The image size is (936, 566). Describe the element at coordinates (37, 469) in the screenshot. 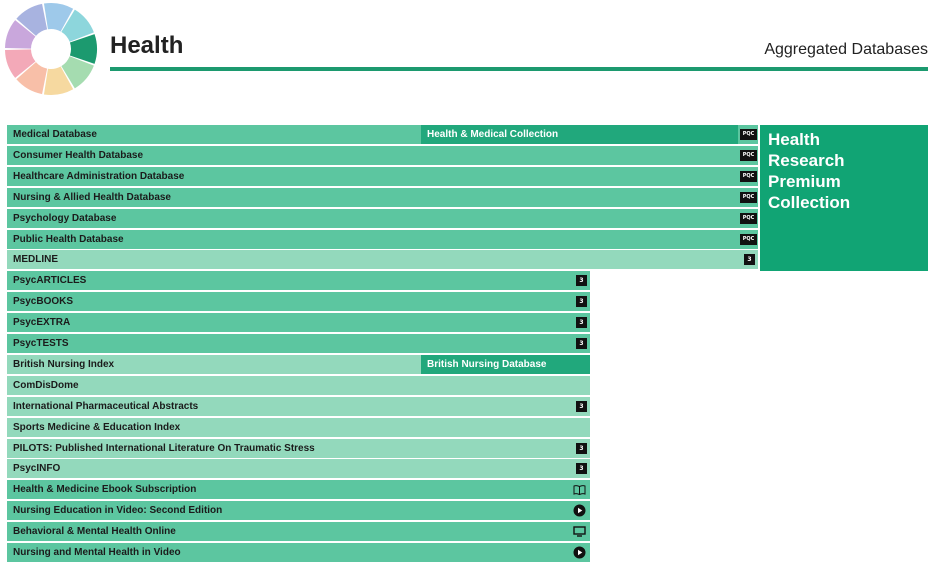

I see `database-label: PsycINFO` at that location.